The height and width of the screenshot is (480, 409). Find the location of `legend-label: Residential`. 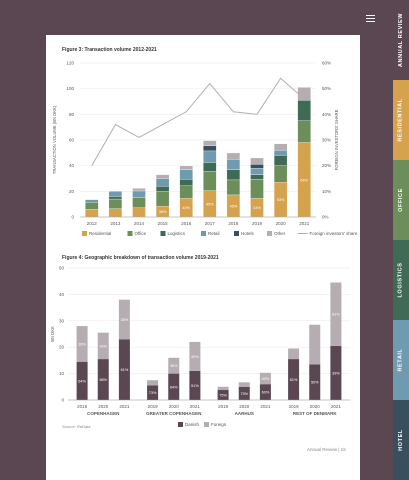

legend-label: Residential is located at coordinates (100, 233).